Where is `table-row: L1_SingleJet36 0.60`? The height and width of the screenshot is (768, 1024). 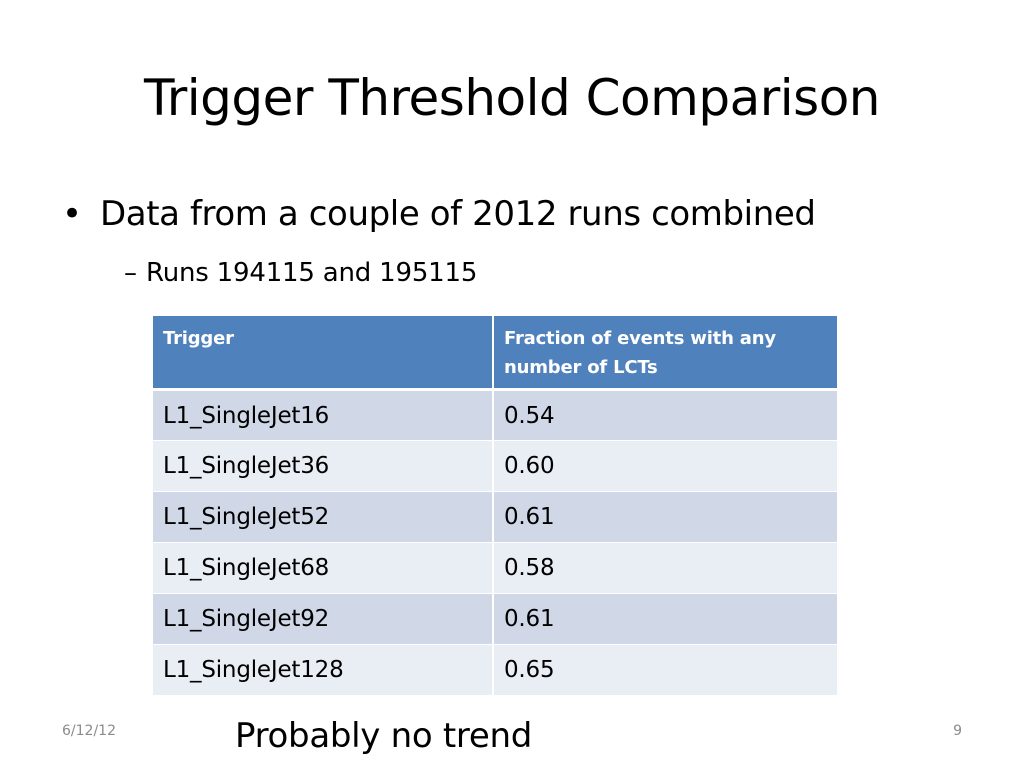
table-row: L1_SingleJet36 0.60 is located at coordinates (495, 466).